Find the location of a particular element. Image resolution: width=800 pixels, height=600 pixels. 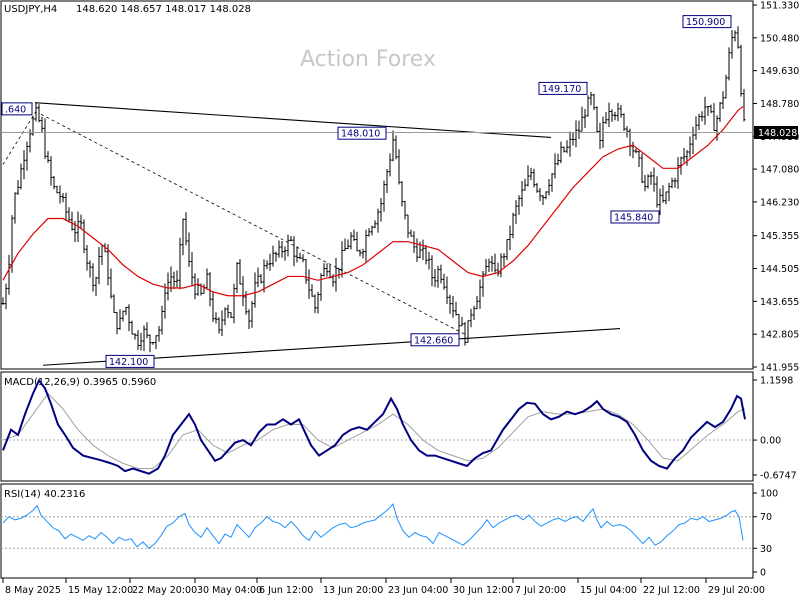

time-axis-tick-label: 29 Jul 20:00 is located at coordinates (736, 590).